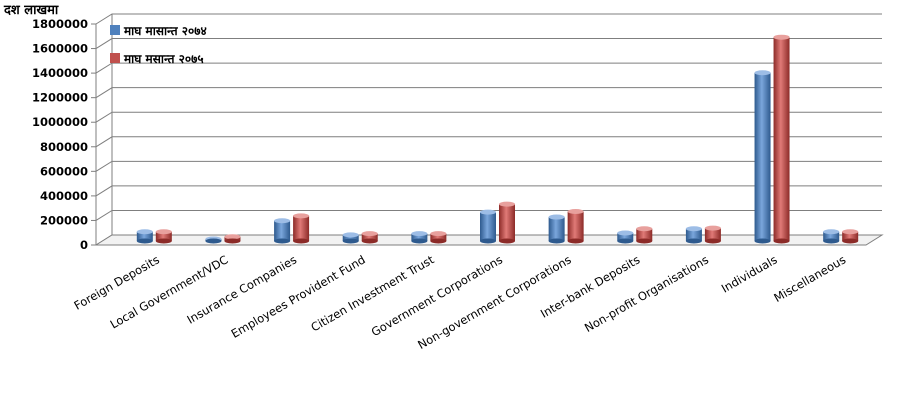 Image resolution: width=900 pixels, height=400 pixels. I want to click on x-tick-label: Miscellaneous, so click(809, 278).